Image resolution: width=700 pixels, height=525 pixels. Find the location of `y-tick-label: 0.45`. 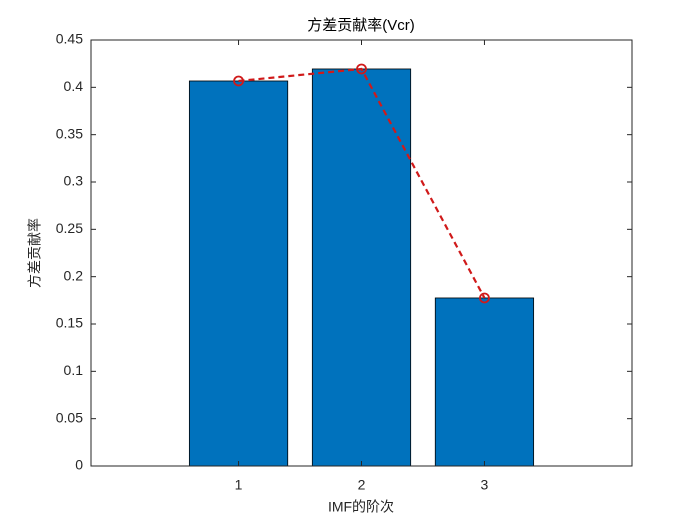

y-tick-label: 0.45 is located at coordinates (69, 39).